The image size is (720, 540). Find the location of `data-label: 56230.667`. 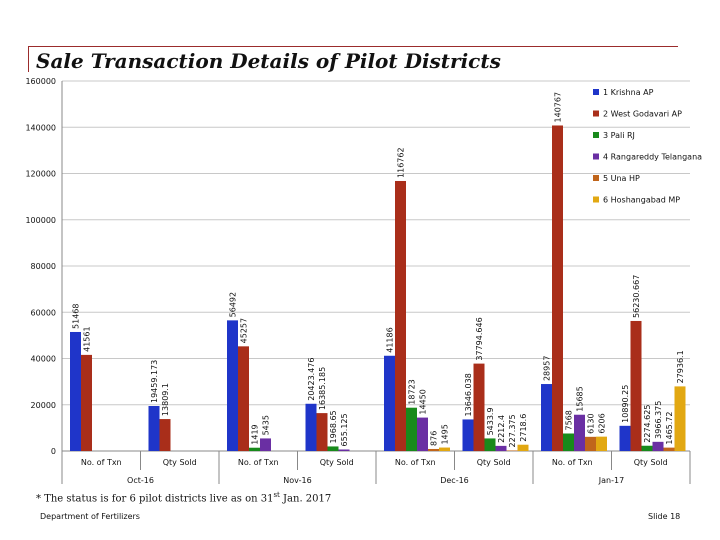

data-label: 56230.667 is located at coordinates (636, 296).